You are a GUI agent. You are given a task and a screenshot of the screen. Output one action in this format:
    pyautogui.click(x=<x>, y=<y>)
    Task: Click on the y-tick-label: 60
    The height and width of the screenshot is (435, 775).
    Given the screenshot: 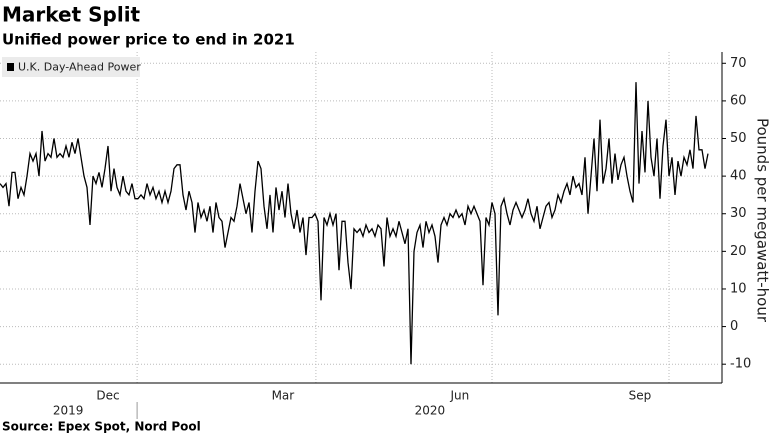 What is the action you would take?
    pyautogui.click(x=738, y=100)
    